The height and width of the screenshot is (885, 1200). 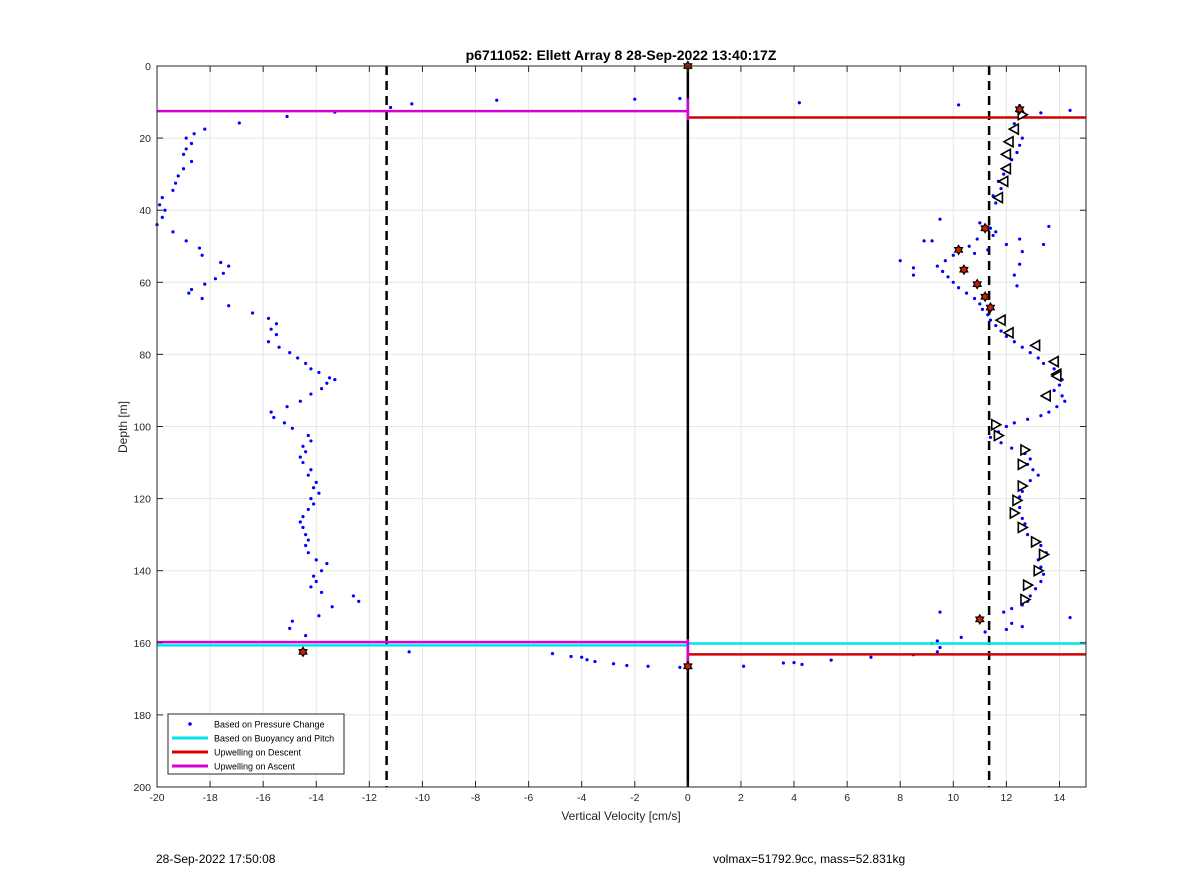 What do you see at coordinates (142, 428) in the screenshot?
I see `y-tick-label: 100` at bounding box center [142, 428].